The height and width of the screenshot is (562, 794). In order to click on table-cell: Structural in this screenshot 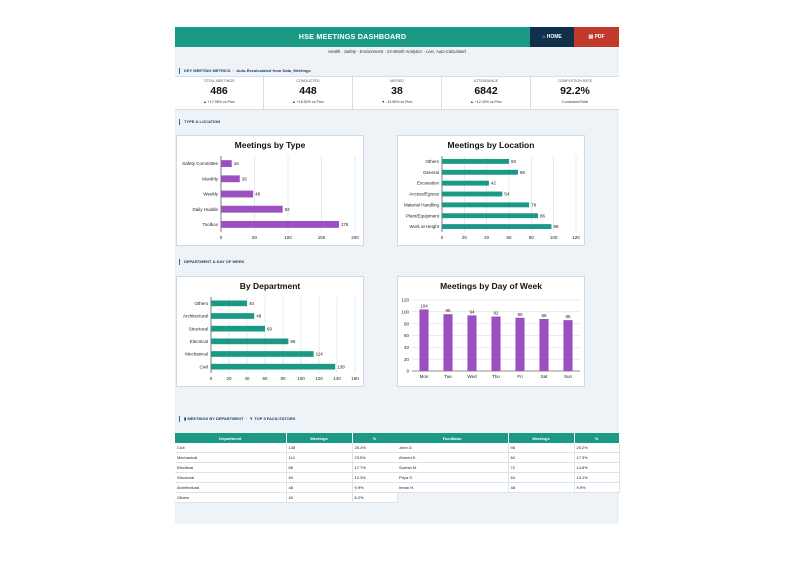, I will do `click(231, 477)`.